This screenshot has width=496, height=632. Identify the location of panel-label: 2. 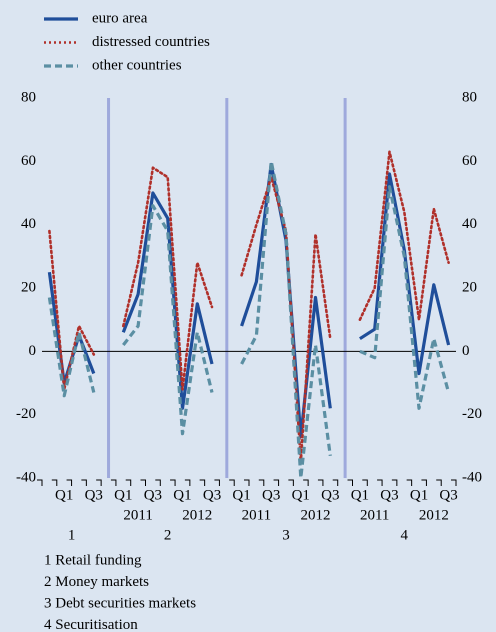
(168, 535).